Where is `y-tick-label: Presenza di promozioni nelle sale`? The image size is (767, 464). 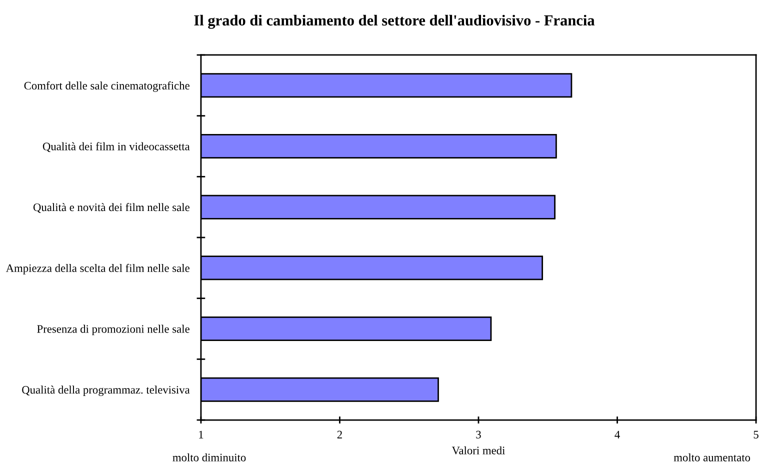 y-tick-label: Presenza di promozioni nelle sale is located at coordinates (113, 330).